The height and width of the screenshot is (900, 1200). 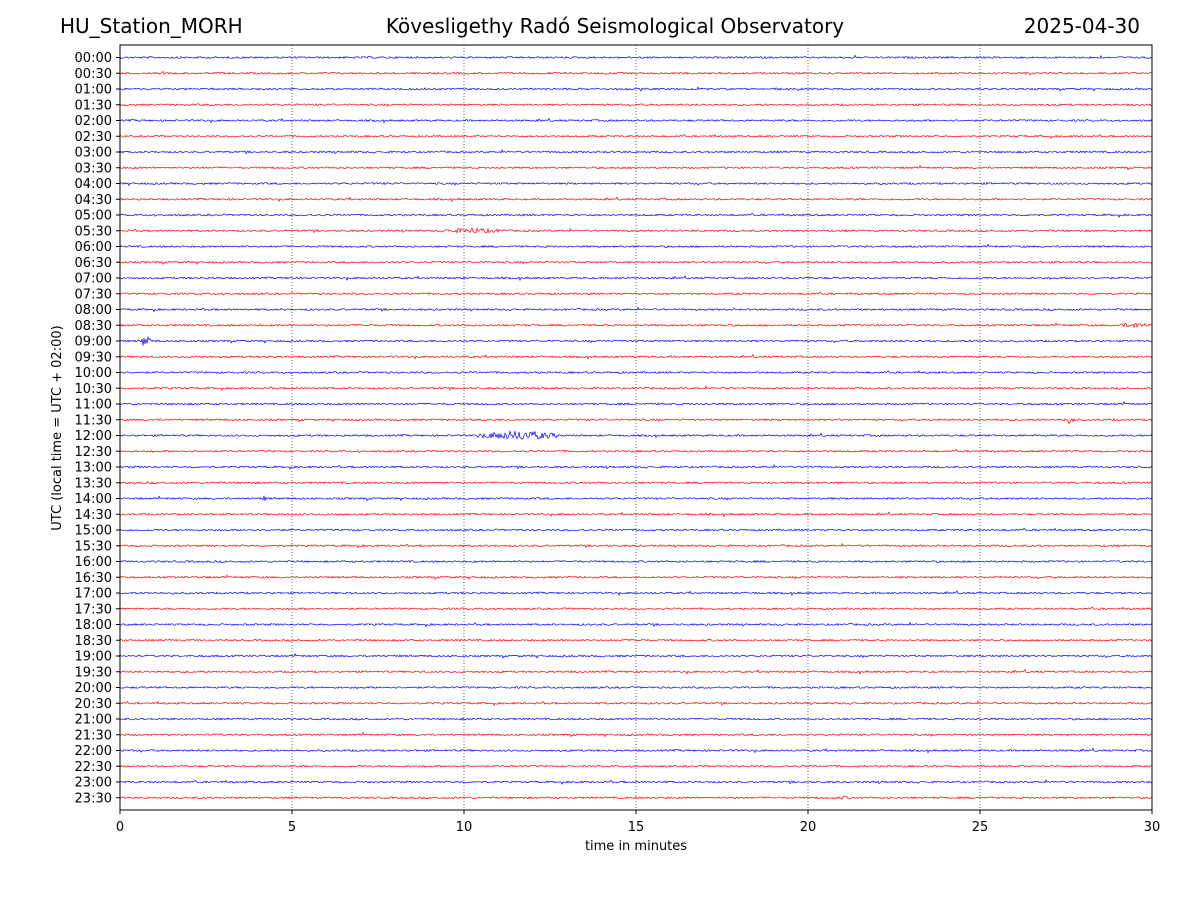 I want to click on y-tick-label-0230: 02:30, so click(x=93, y=137).